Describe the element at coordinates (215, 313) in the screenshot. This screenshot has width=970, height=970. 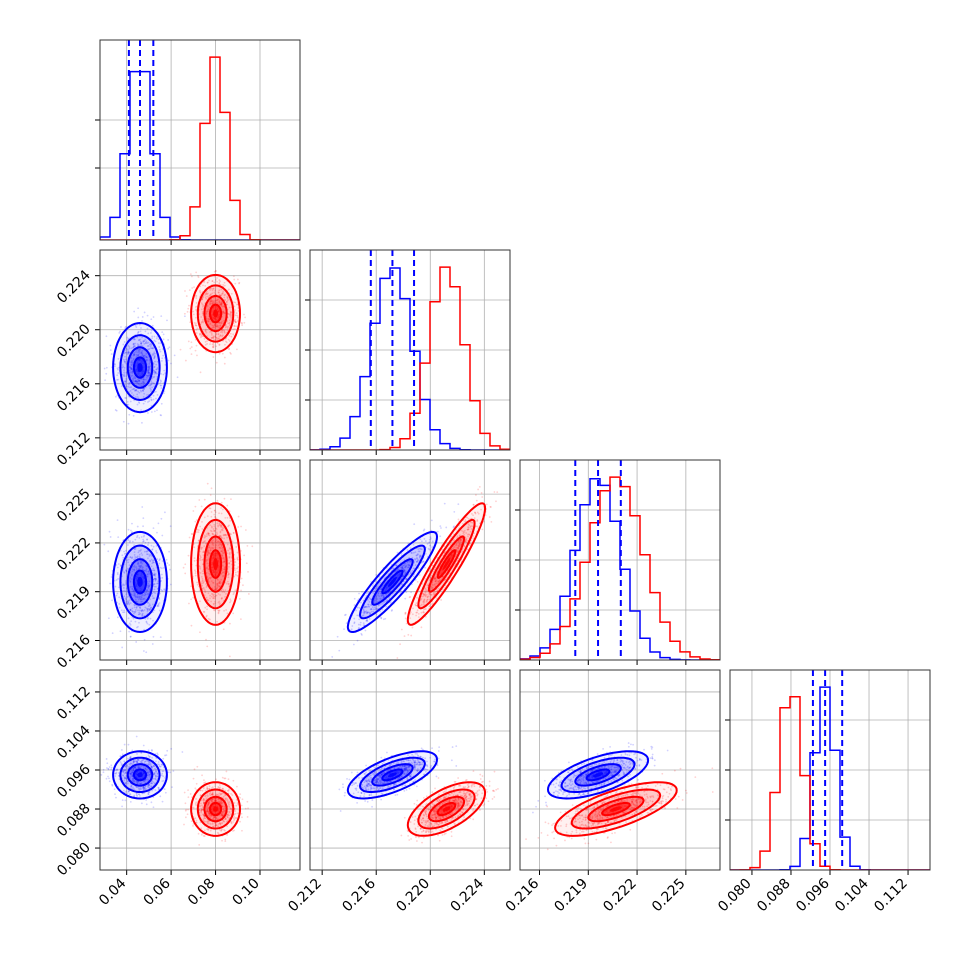
I see `density-contour` at that location.